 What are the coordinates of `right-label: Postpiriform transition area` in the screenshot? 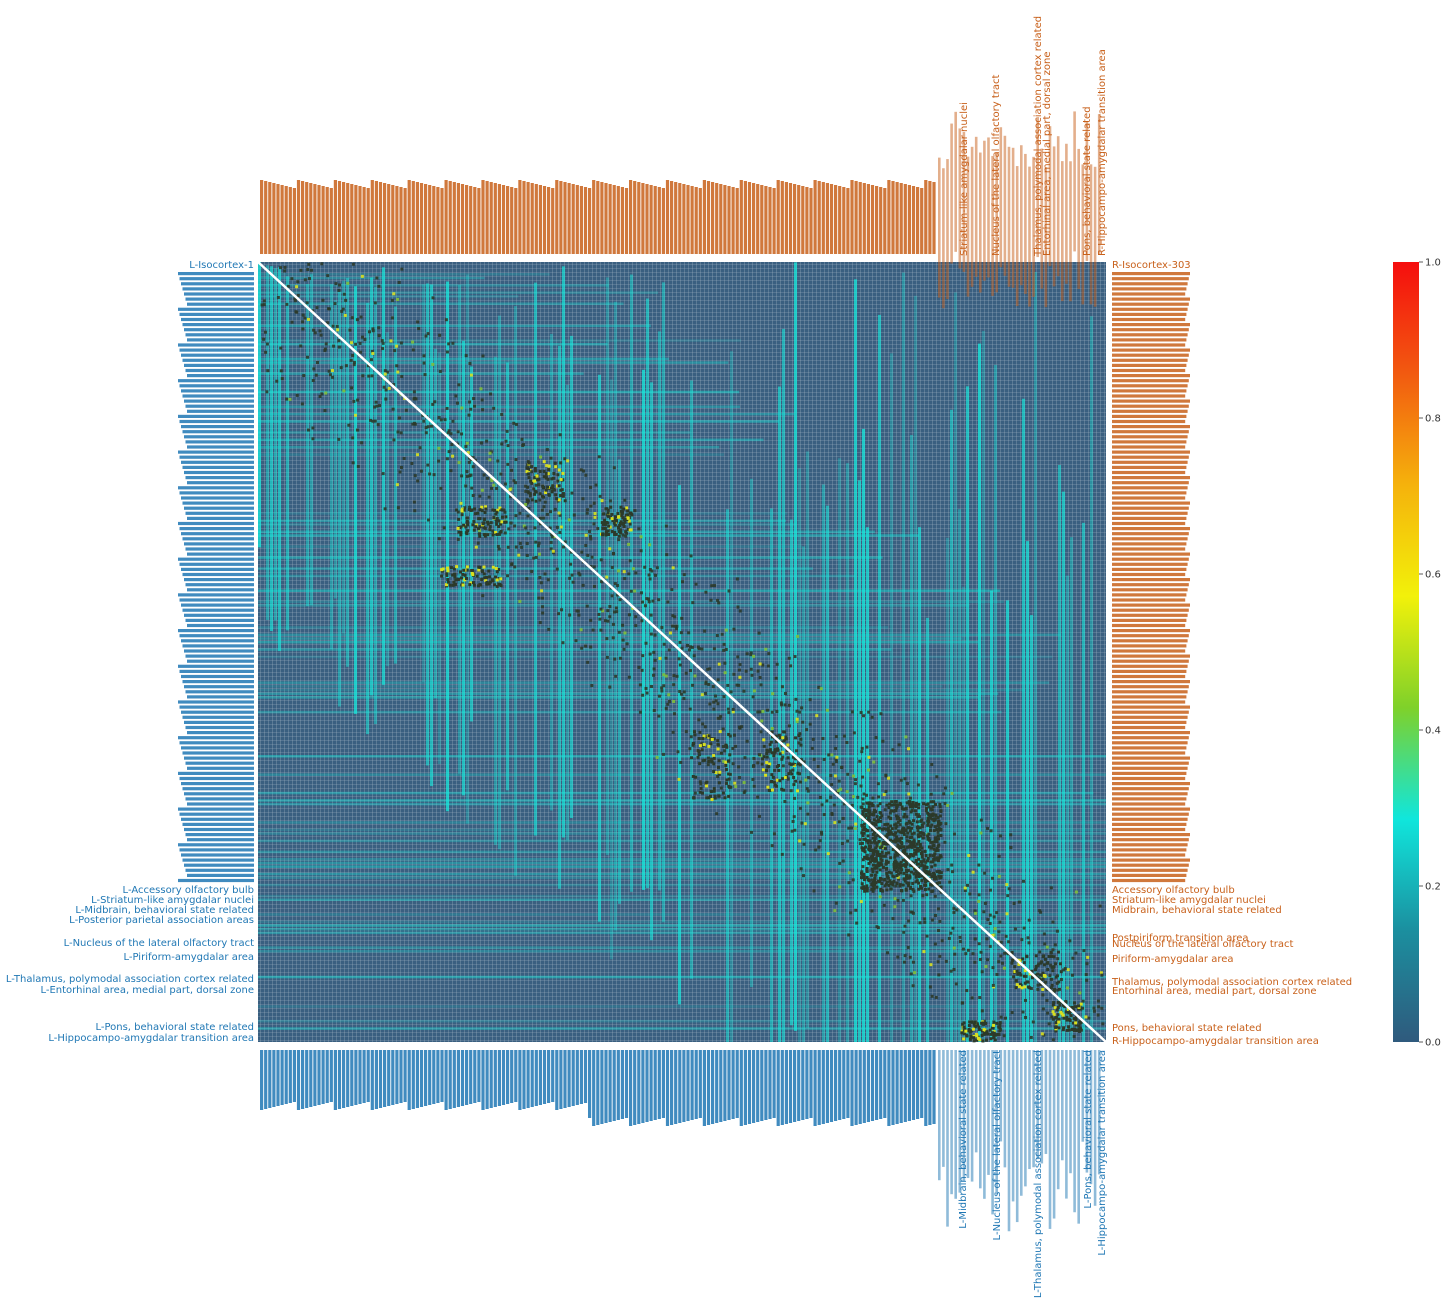 It's located at (1180, 938).